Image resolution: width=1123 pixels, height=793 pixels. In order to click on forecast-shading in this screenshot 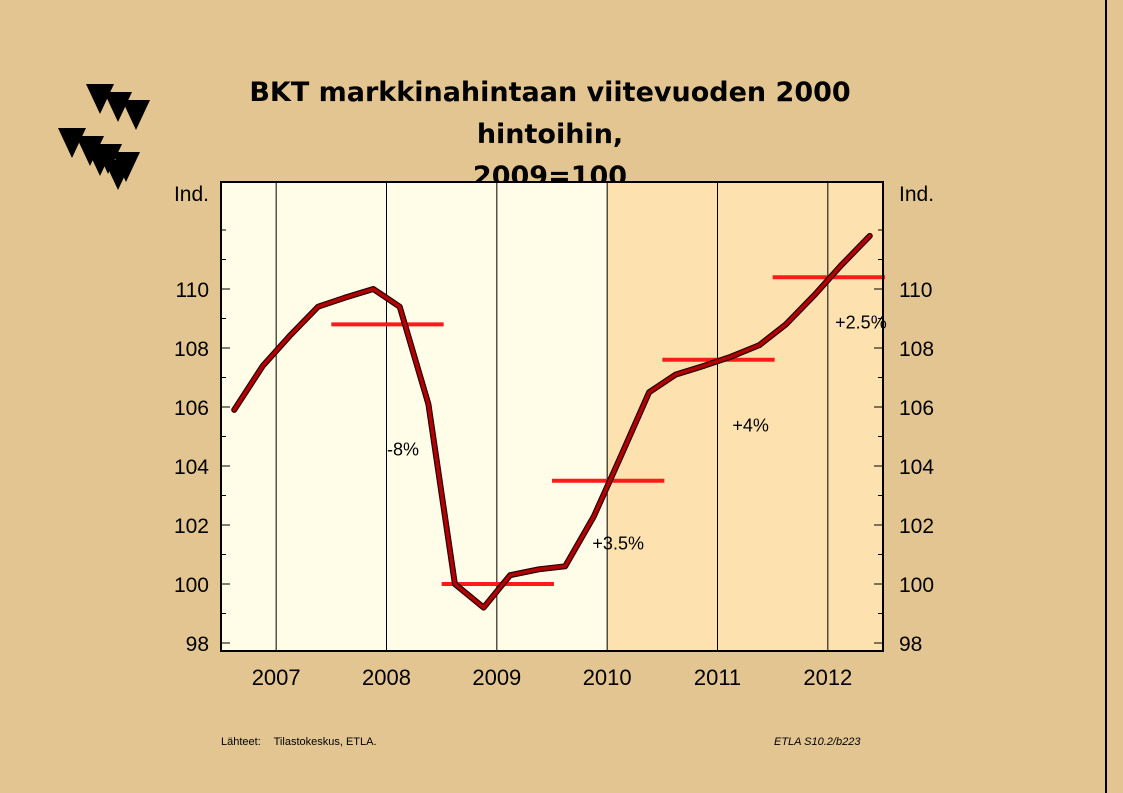, I will do `click(745, 416)`.